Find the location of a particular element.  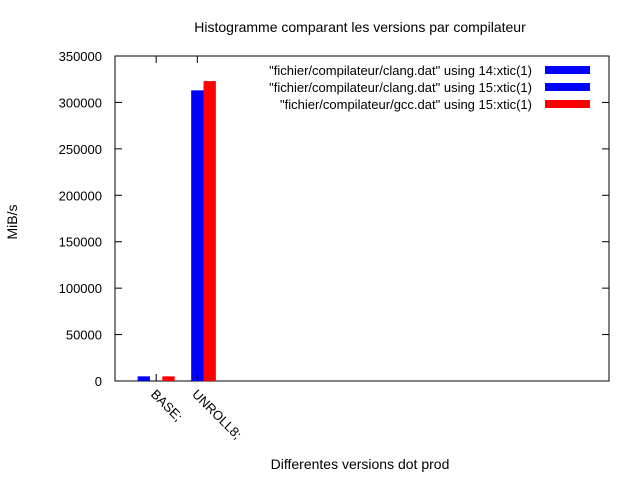

bars is located at coordinates (176, 231).